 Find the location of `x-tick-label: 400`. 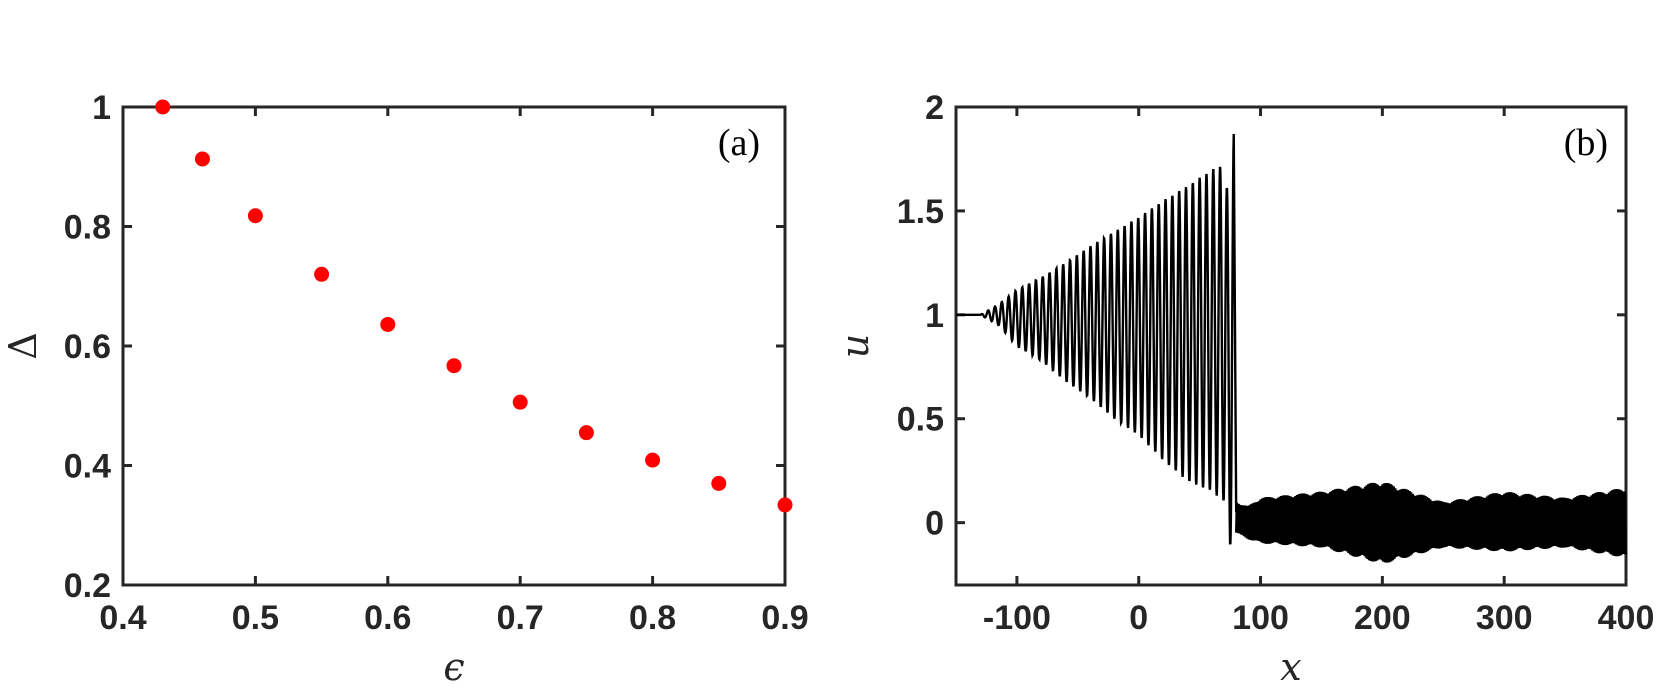

x-tick-label: 400 is located at coordinates (1626, 618).